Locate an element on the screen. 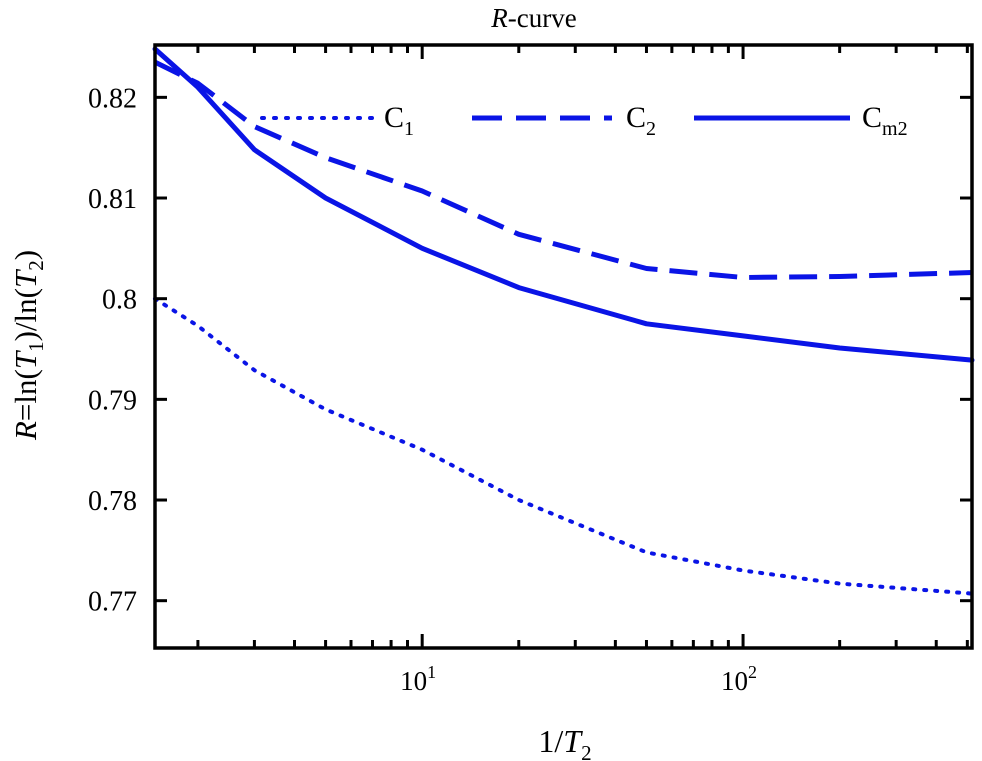 This screenshot has width=982, height=761. legend-label-c1: C1 is located at coordinates (399, 120).